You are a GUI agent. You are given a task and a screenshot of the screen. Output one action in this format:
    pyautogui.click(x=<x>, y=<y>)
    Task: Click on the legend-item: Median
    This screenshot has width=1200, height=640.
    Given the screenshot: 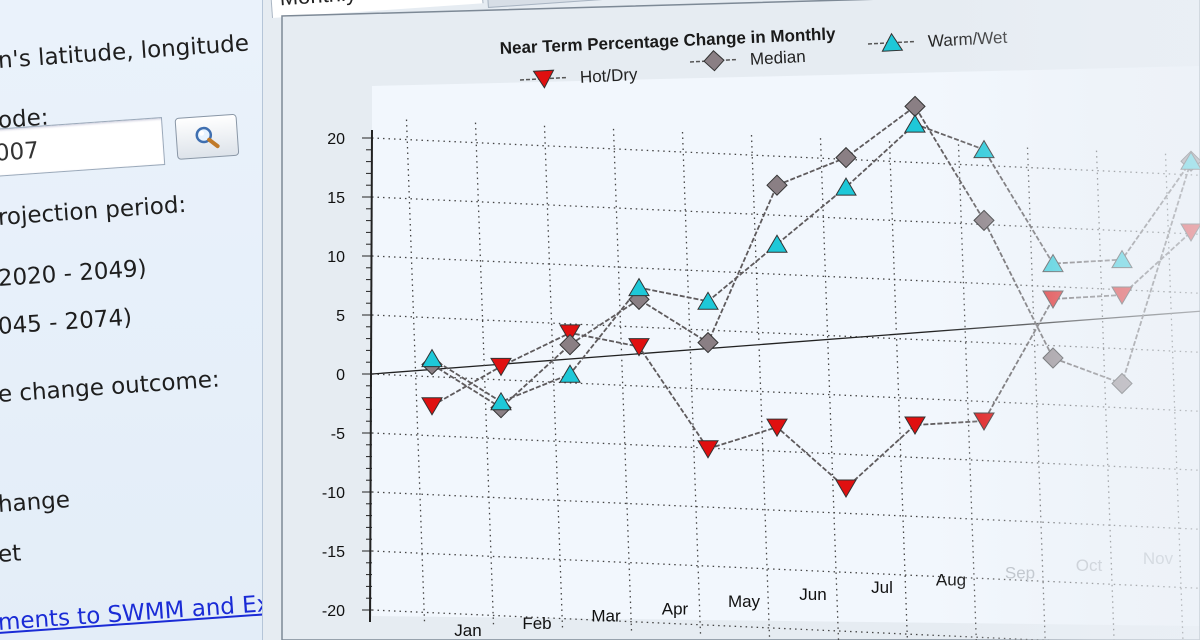 What is the action you would take?
    pyautogui.click(x=747, y=59)
    